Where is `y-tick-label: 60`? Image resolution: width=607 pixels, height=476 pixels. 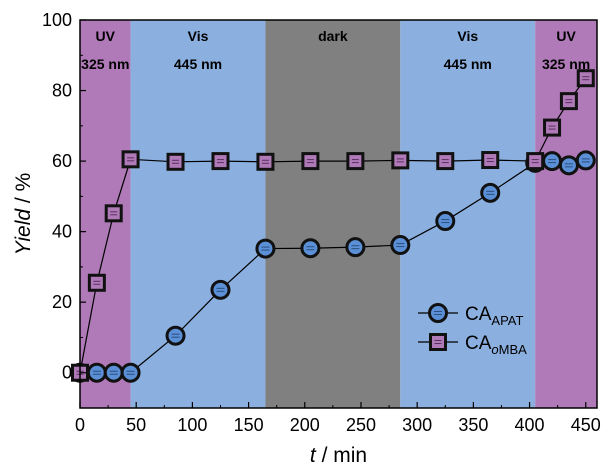 y-tick-label: 60 is located at coordinates (62, 161).